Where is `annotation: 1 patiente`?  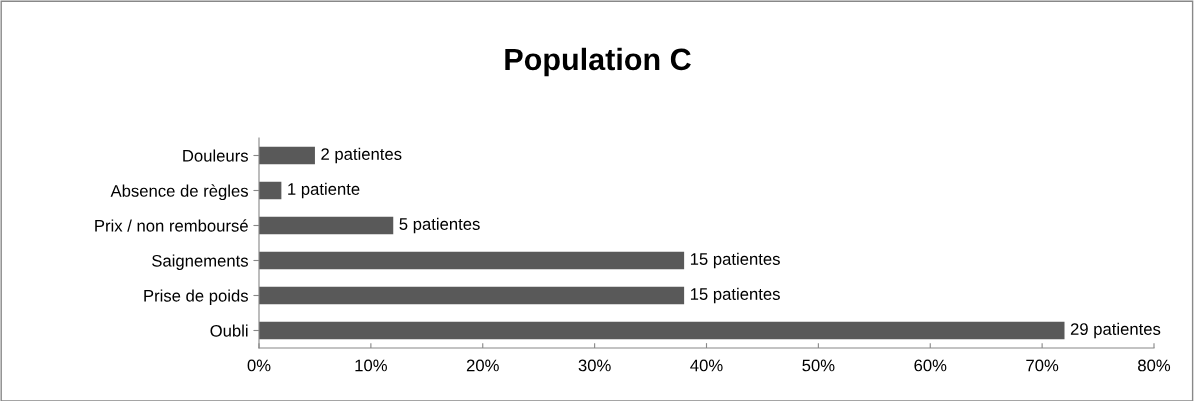
annotation: 1 patiente is located at coordinates (324, 190).